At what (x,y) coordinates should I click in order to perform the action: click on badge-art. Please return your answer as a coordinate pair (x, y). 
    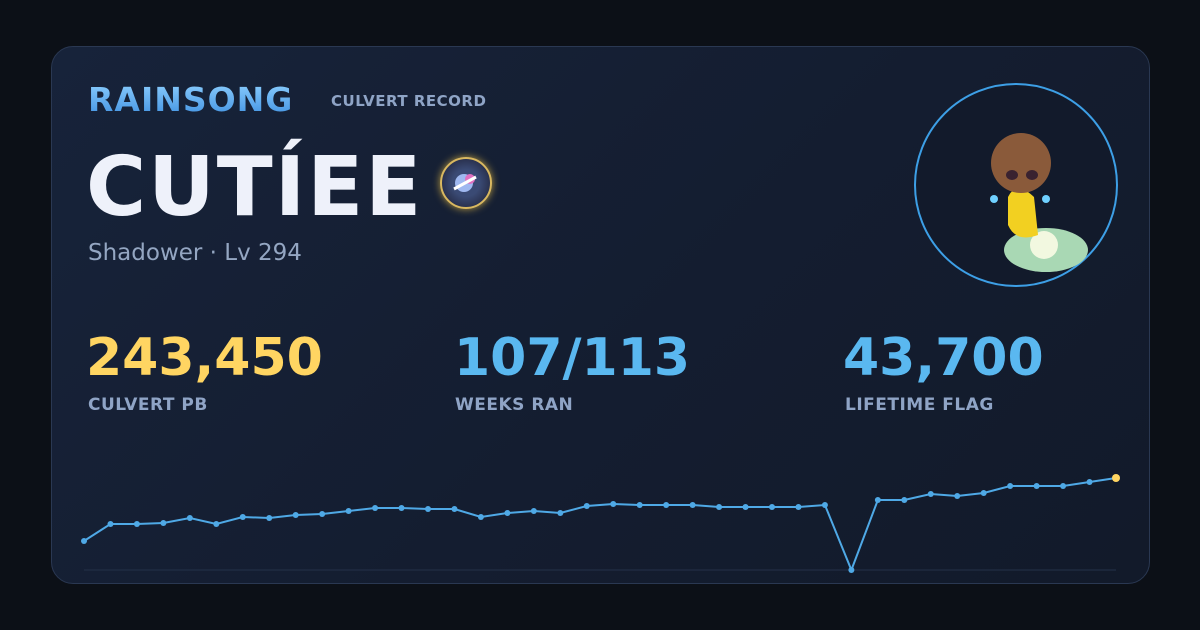
    Looking at the image, I should click on (465, 183).